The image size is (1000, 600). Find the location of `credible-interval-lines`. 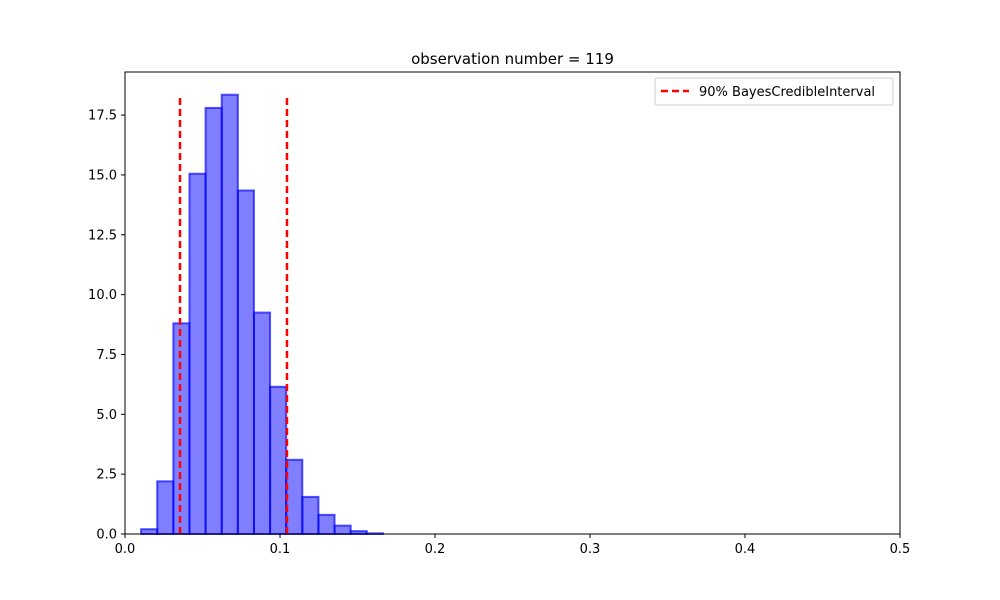

credible-interval-lines is located at coordinates (233, 314).